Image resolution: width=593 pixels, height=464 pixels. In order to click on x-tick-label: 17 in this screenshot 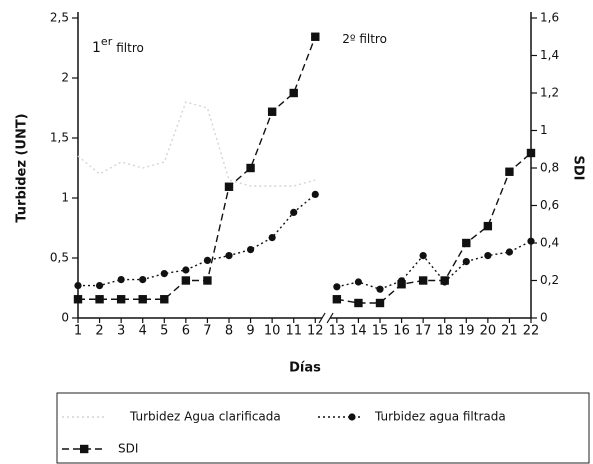, I will do `click(423, 331)`.